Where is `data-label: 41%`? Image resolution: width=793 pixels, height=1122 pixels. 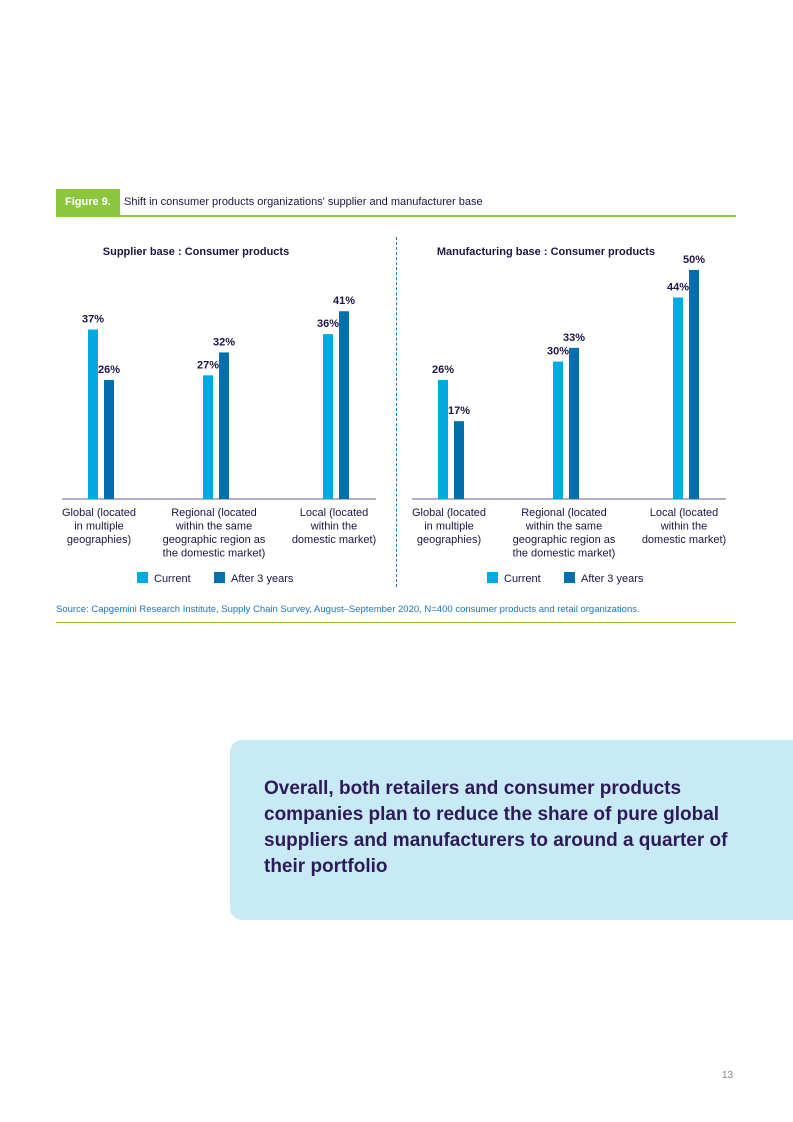
data-label: 41% is located at coordinates (344, 301).